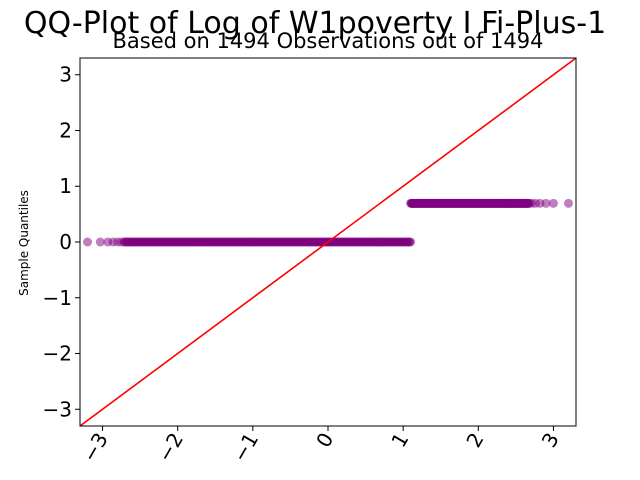 The height and width of the screenshot is (480, 640). What do you see at coordinates (57, 354) in the screenshot?
I see `y-tick-label: −2` at bounding box center [57, 354].